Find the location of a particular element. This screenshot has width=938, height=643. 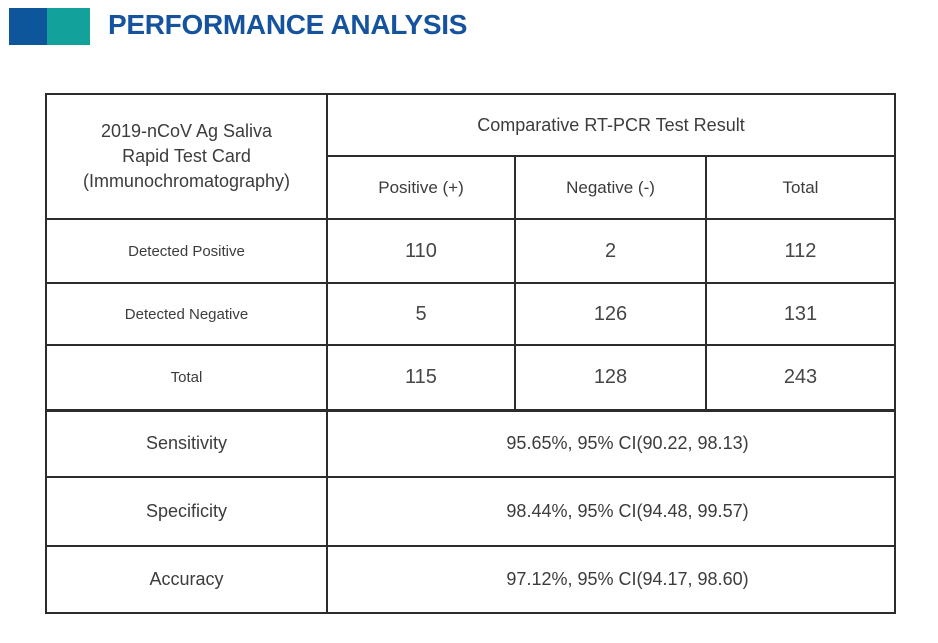

table-row-detected-negative: Detected Negative 5 126 131 is located at coordinates (470, 314).